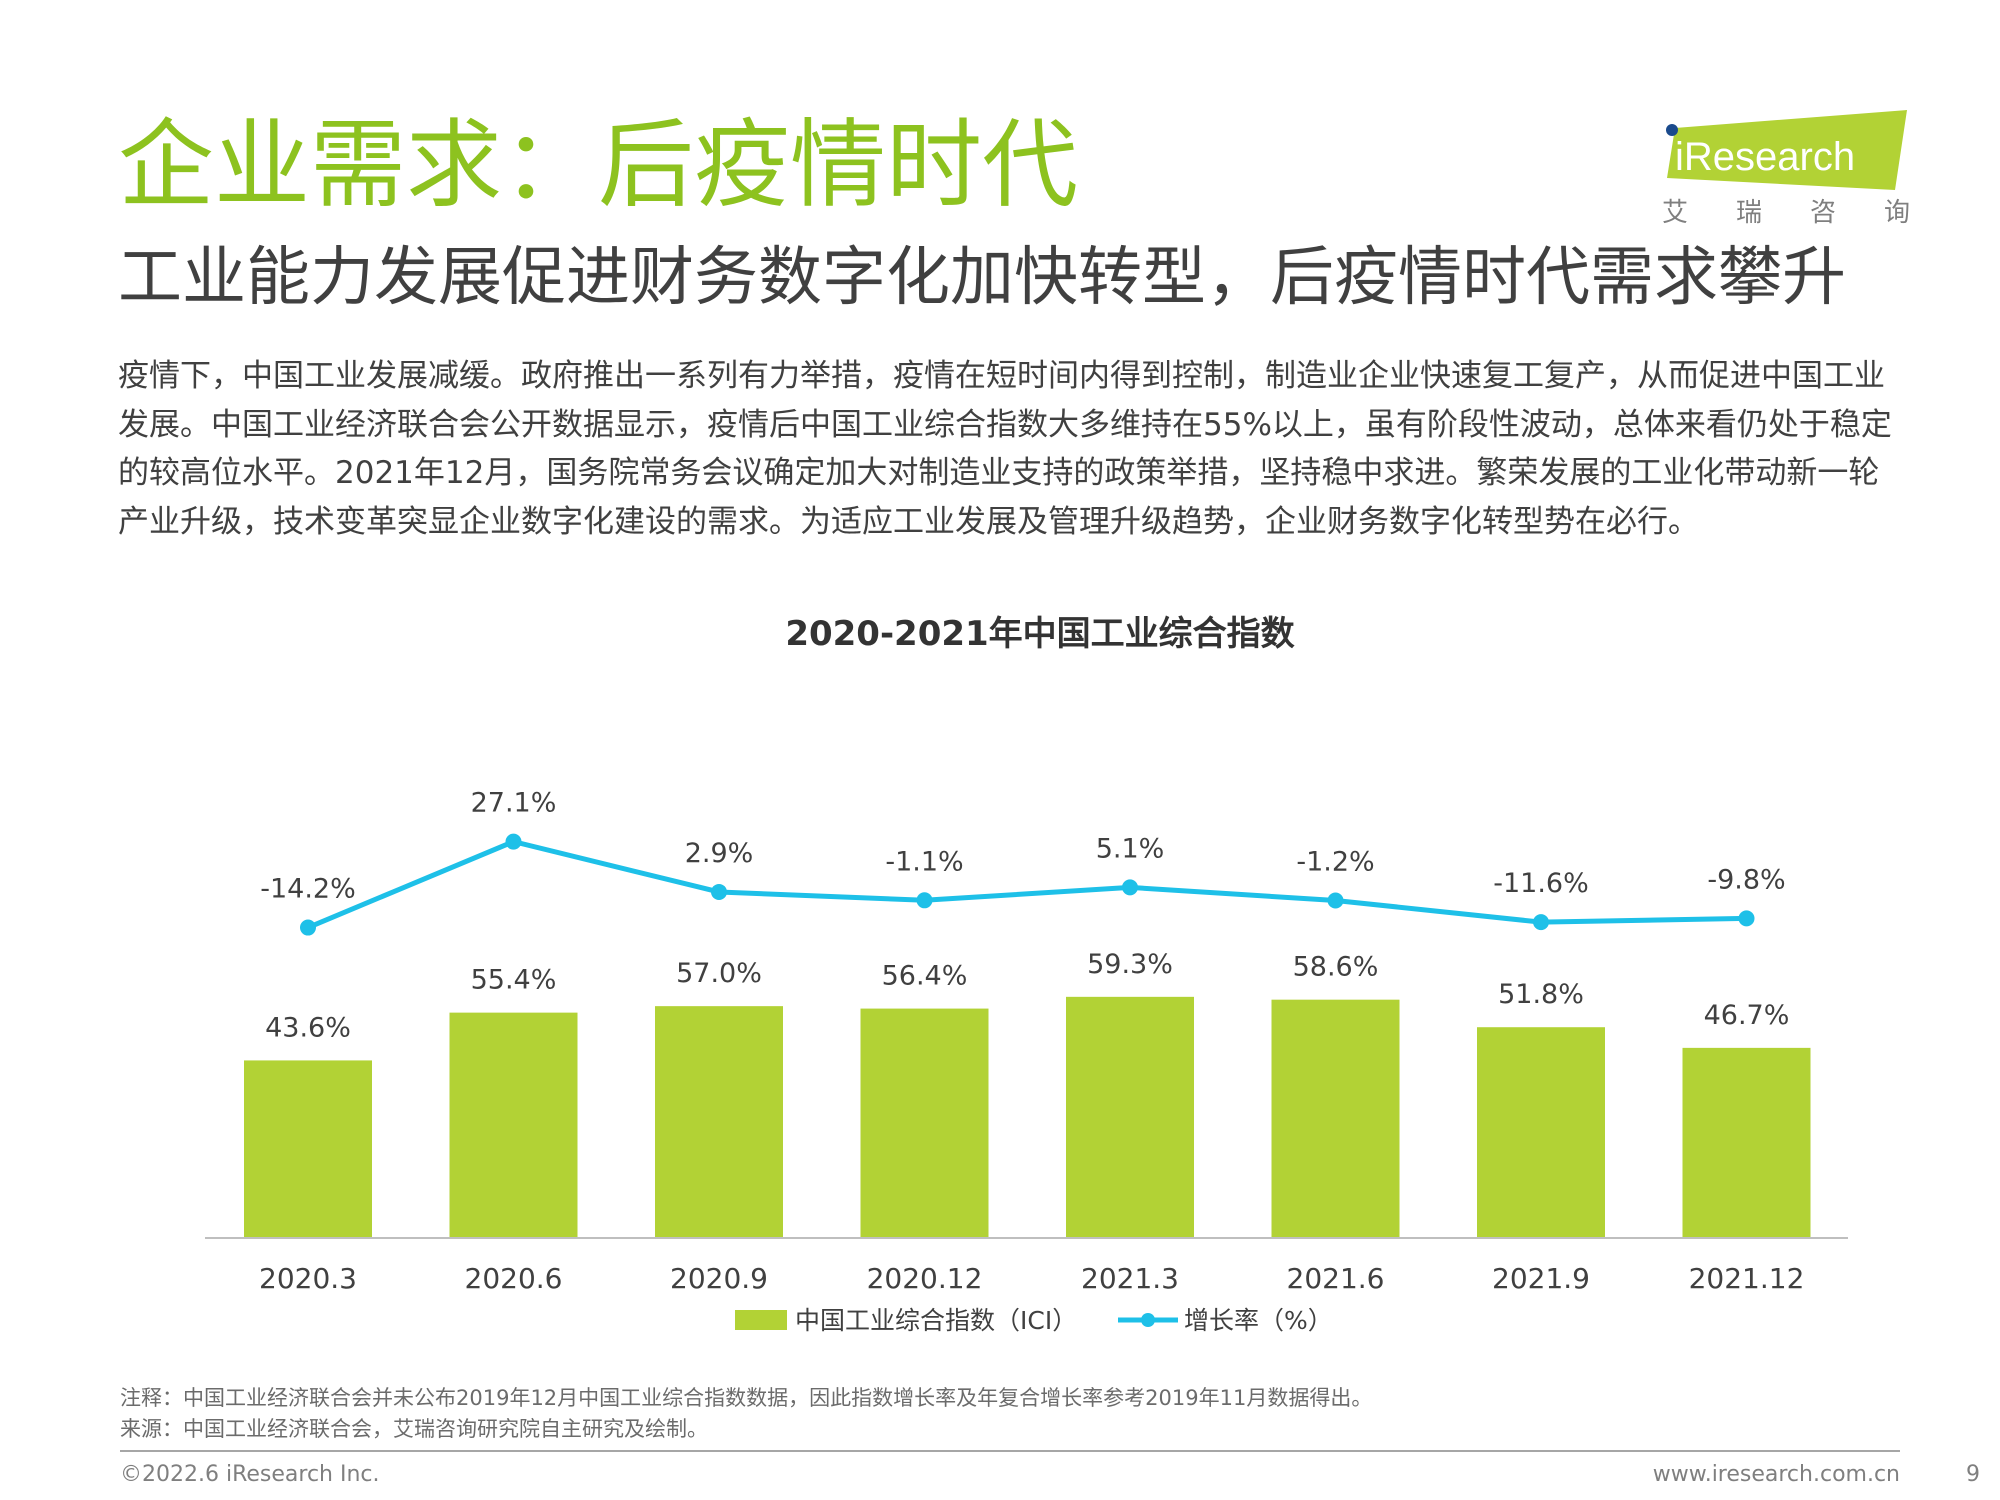 The height and width of the screenshot is (1500, 2000). I want to click on bar-value-label: 51.8%, so click(1541, 994).